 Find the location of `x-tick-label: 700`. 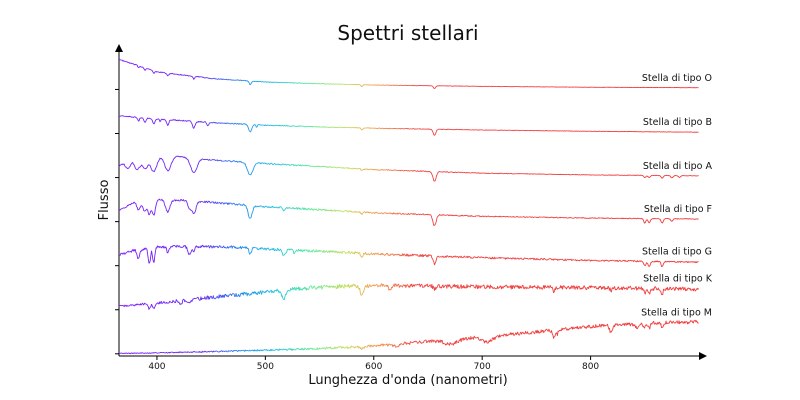

x-tick-label: 700 is located at coordinates (482, 367).